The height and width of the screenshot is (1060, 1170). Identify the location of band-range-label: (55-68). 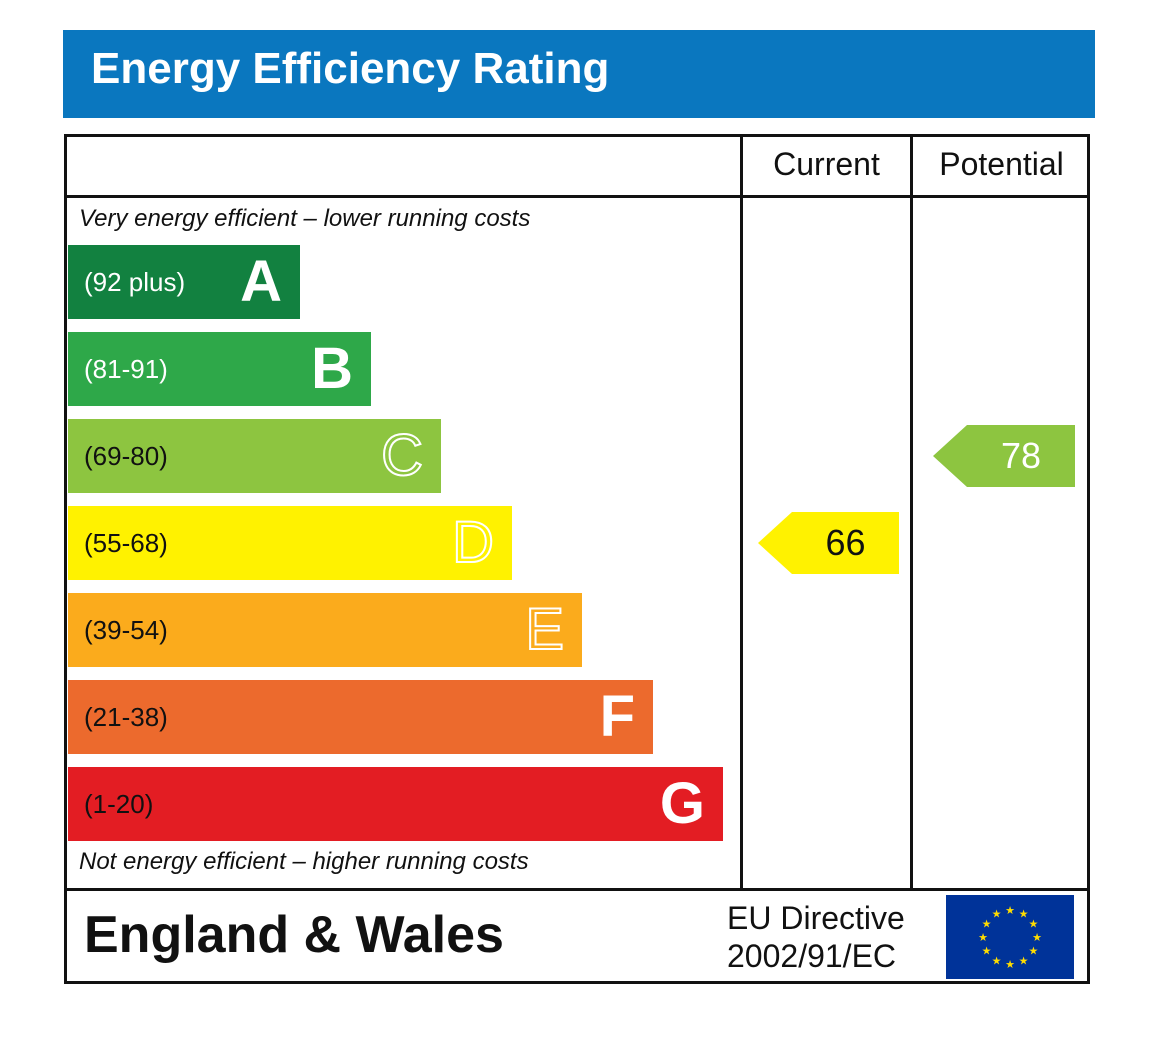
(126, 543).